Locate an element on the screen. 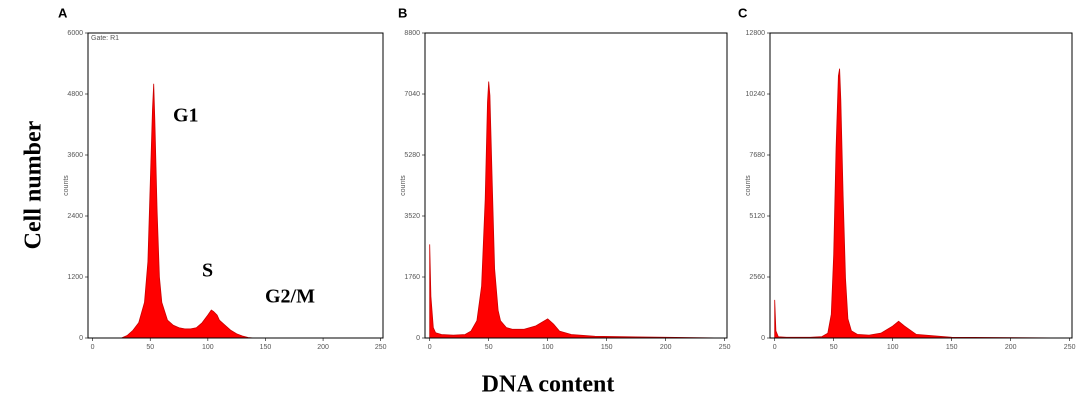  y-tick-label: 8800 is located at coordinates (412, 33).